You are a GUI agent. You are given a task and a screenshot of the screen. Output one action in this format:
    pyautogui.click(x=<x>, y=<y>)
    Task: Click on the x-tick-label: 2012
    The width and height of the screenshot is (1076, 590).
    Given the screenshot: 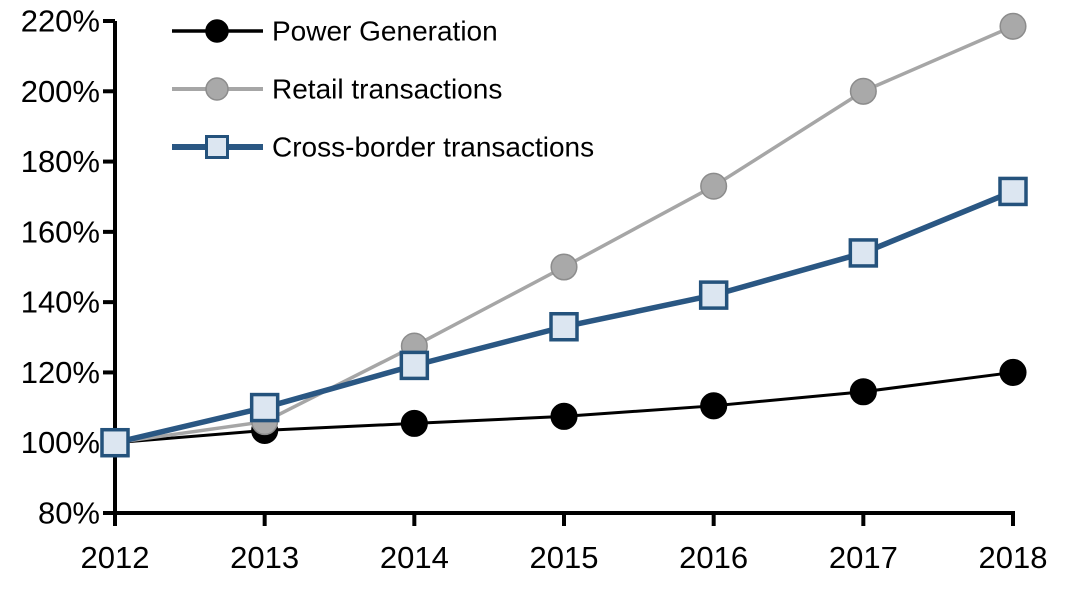 What is the action you would take?
    pyautogui.click(x=115, y=557)
    